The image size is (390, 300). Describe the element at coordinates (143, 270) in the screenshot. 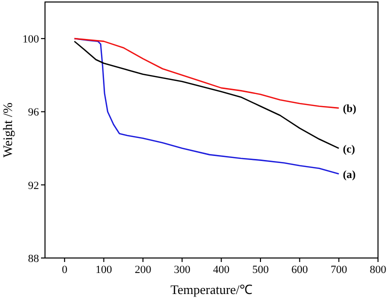

I see `x-tick-label: 200` at that location.